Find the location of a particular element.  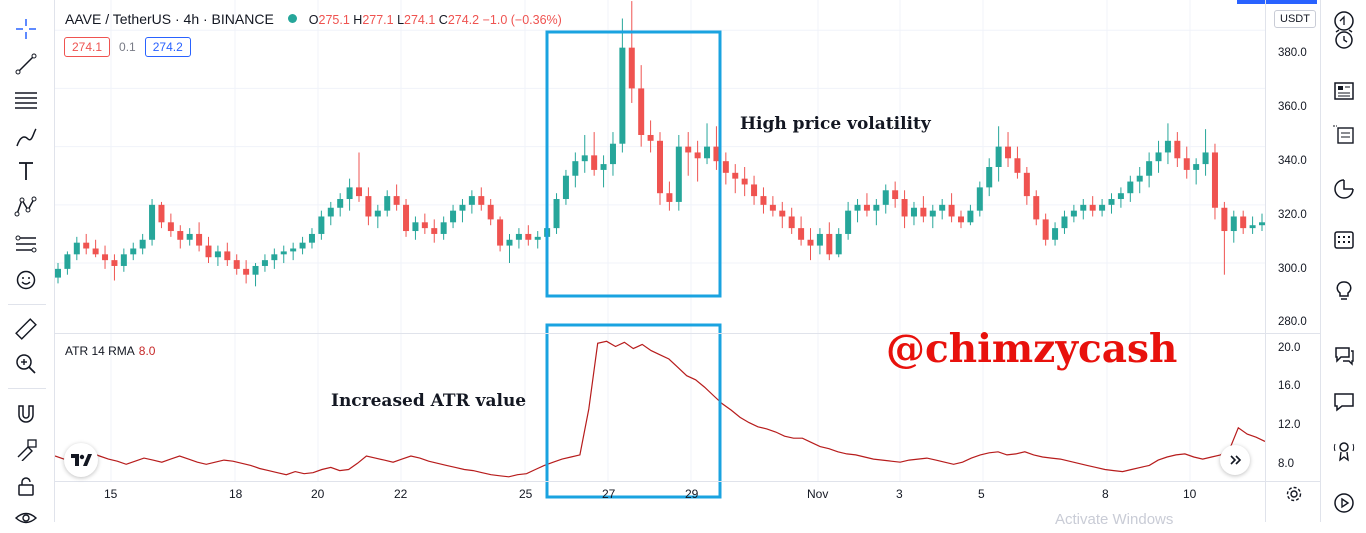

price-label: 320.0 is located at coordinates (1292, 215).